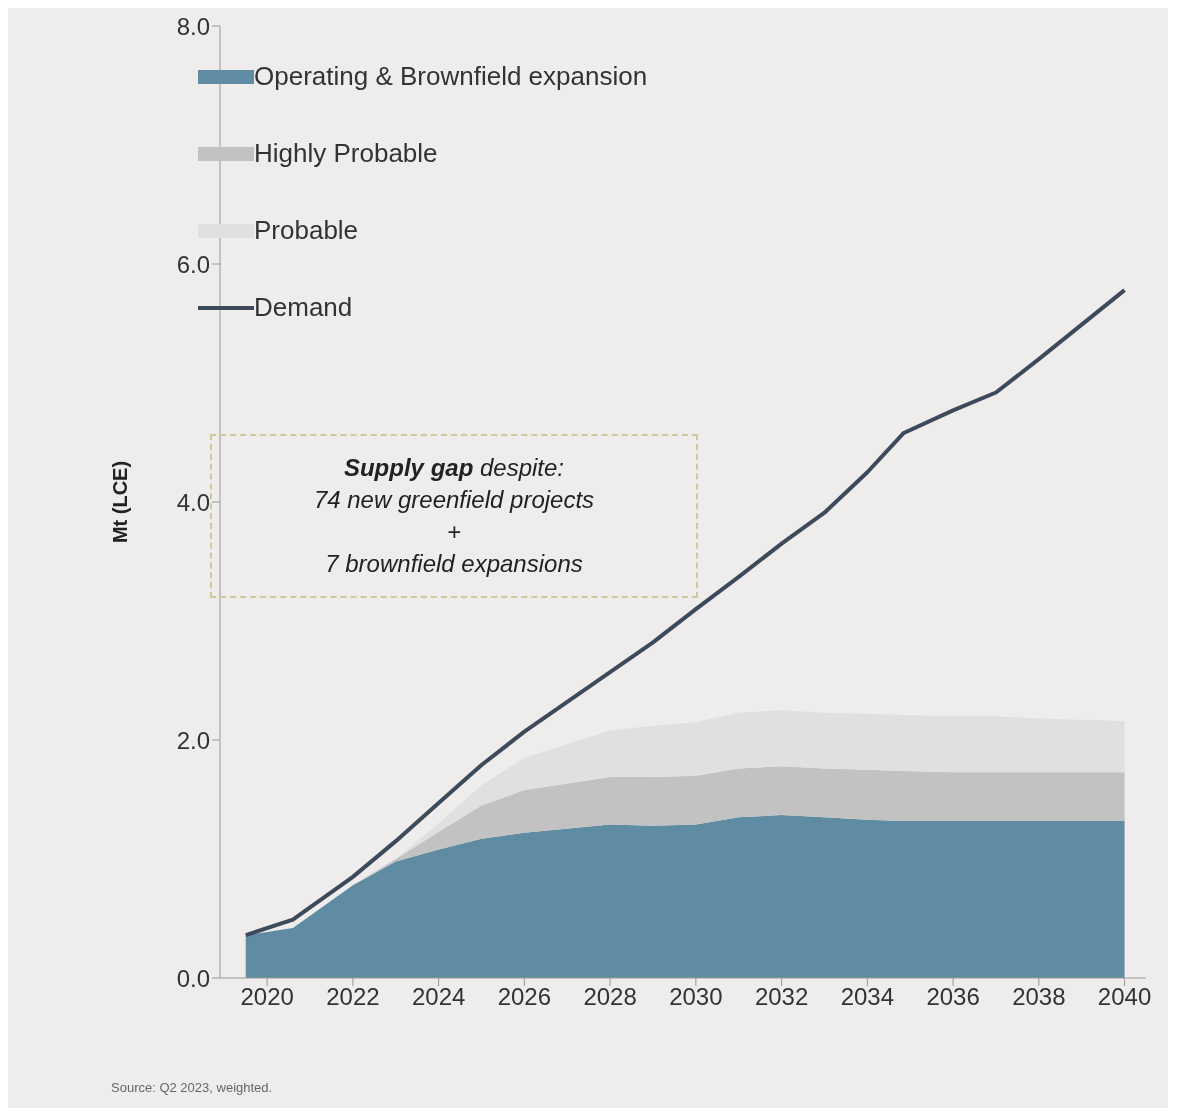 This screenshot has width=1183, height=1113. What do you see at coordinates (193, 978) in the screenshot?
I see `y-tick-label: 0.0` at bounding box center [193, 978].